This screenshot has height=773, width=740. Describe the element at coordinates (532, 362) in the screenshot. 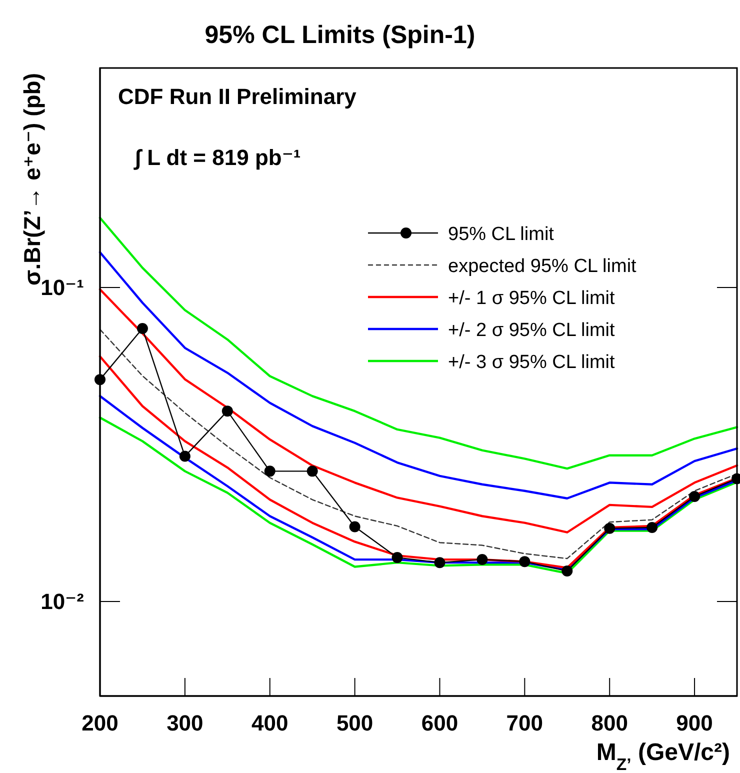

I see `legend-label: +/- 3 σ 95% CL limit` at that location.